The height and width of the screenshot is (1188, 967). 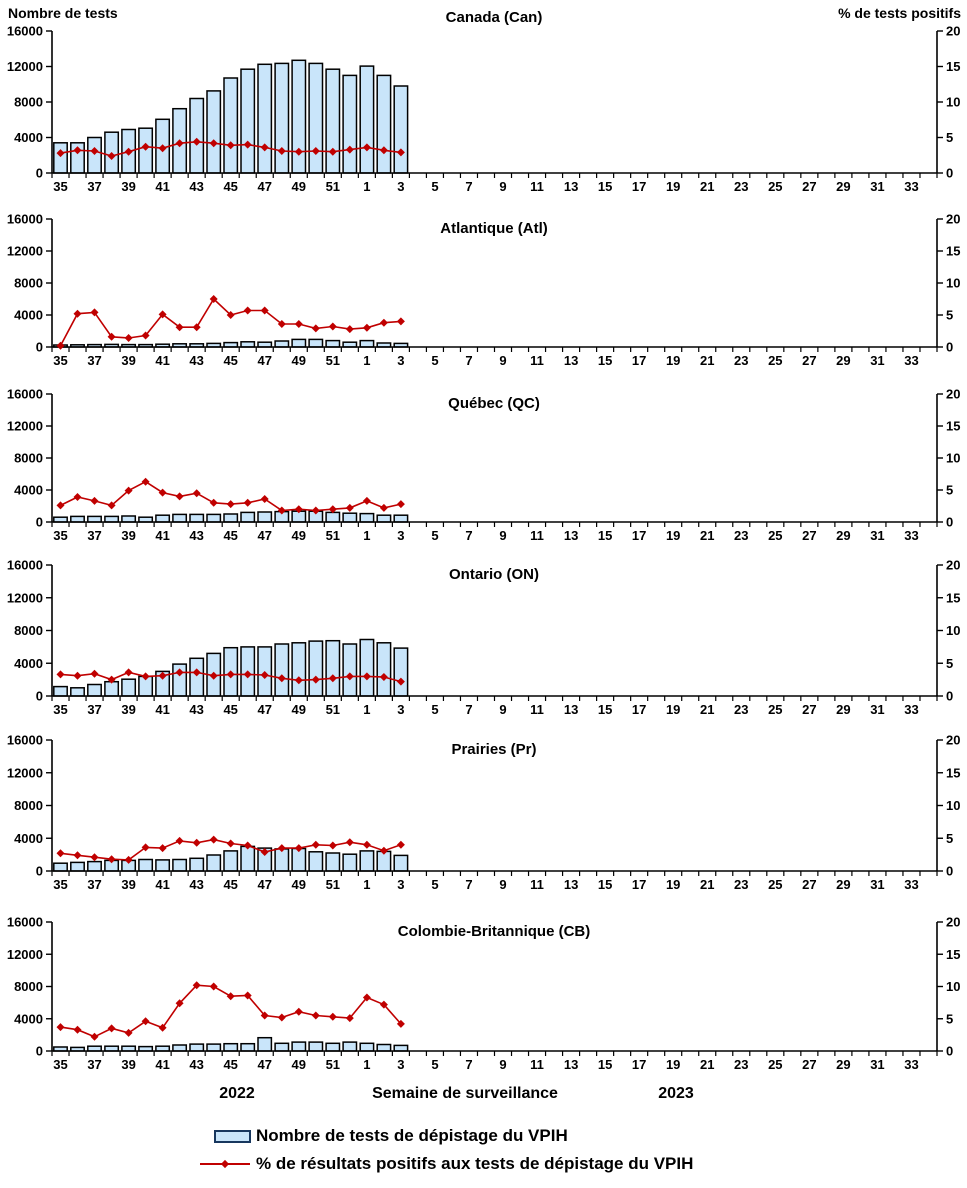 What do you see at coordinates (468, 1064) in the screenshot?
I see `x-tick-label: 7` at bounding box center [468, 1064].